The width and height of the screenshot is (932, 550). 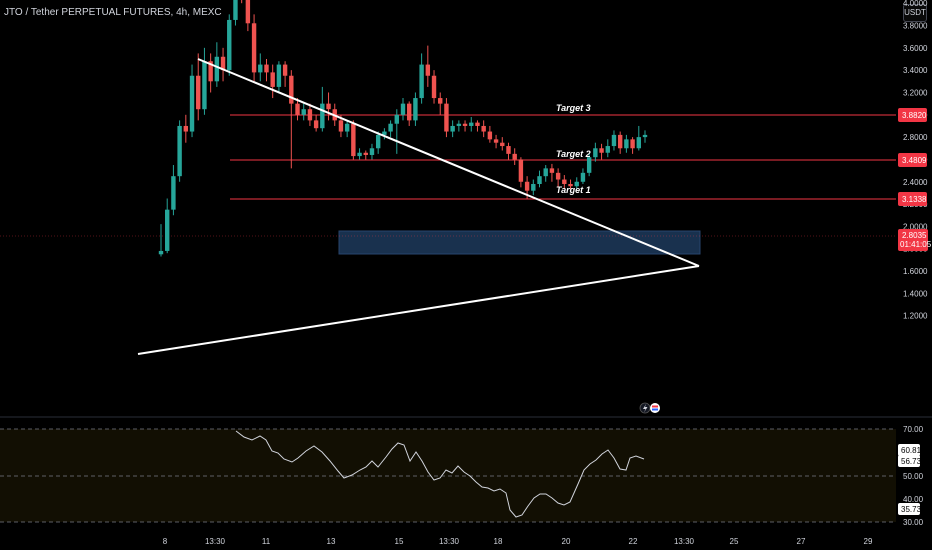 I want to click on rsi-tick: 70.00, so click(x=913, y=429).